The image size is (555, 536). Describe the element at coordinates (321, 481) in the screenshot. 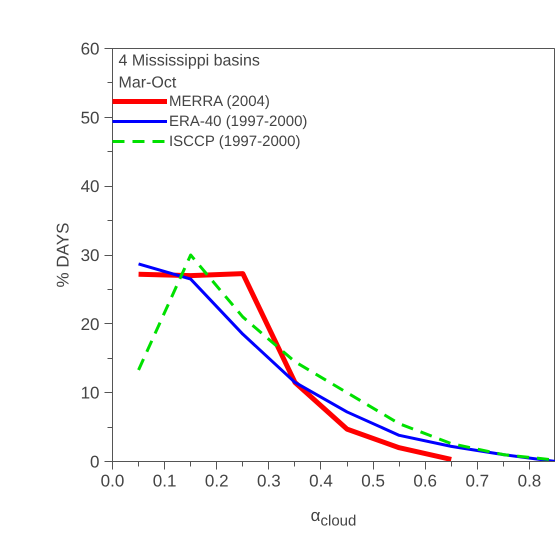

I see `x-tick-label: 0.4` at that location.